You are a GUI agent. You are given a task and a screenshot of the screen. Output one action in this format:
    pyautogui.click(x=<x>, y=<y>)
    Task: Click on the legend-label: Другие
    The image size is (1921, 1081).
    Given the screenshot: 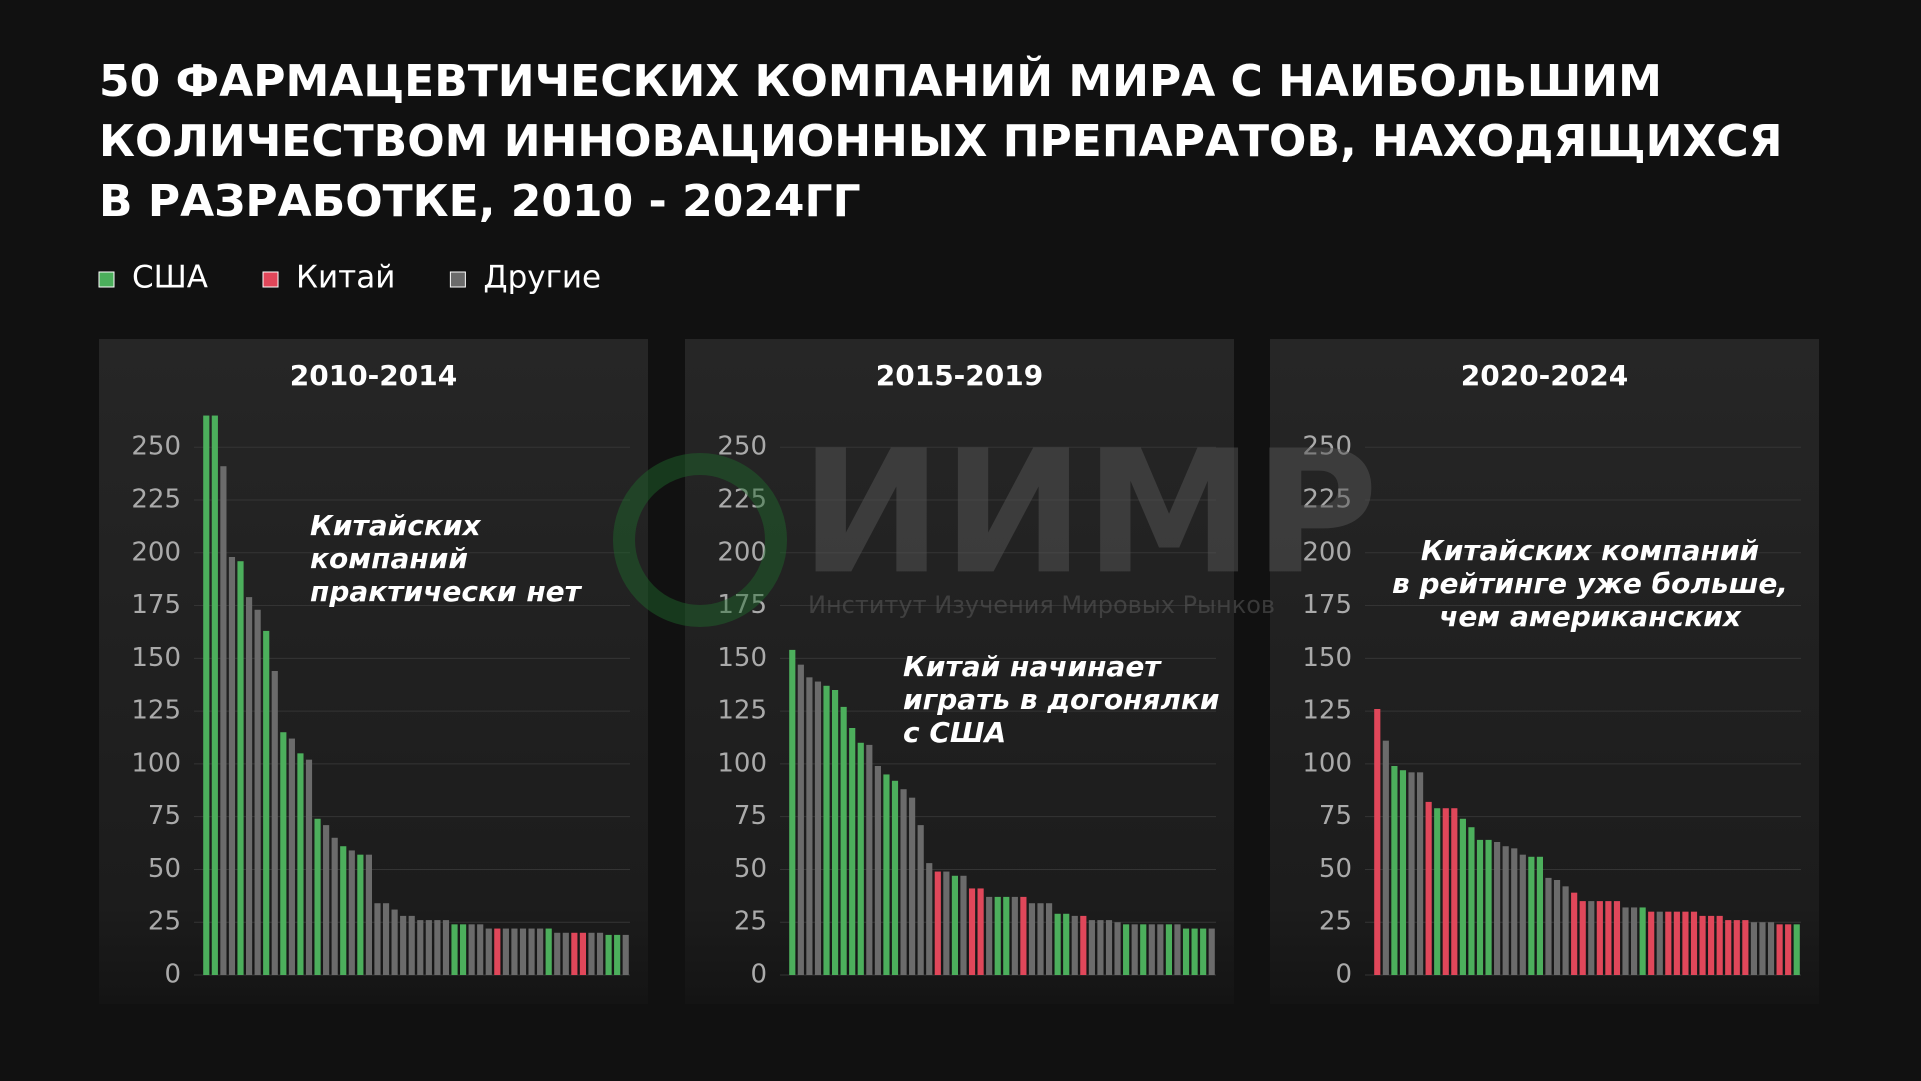 What is the action you would take?
    pyautogui.click(x=542, y=278)
    